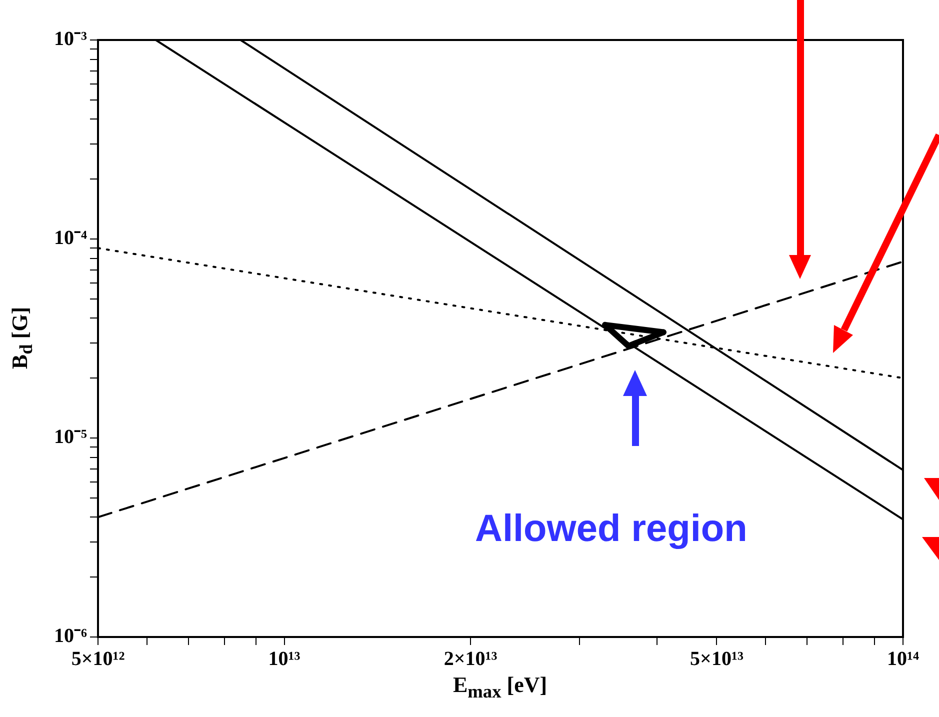 This screenshot has width=939, height=717. What do you see at coordinates (70, 437) in the screenshot?
I see `y-tick-label: 10⁻⁵` at bounding box center [70, 437].